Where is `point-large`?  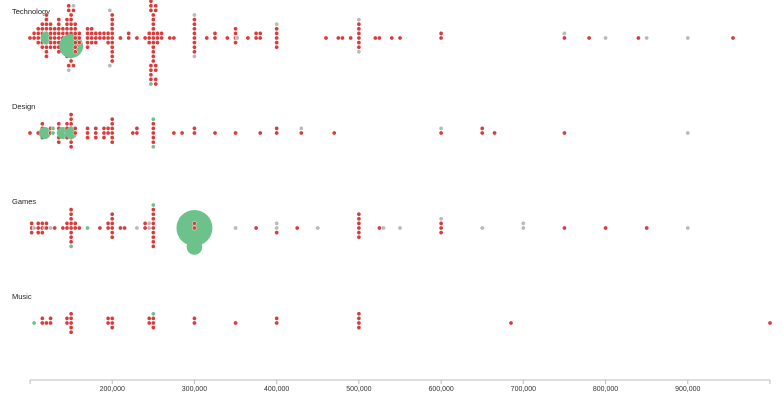
point-large is located at coordinates (194, 247).